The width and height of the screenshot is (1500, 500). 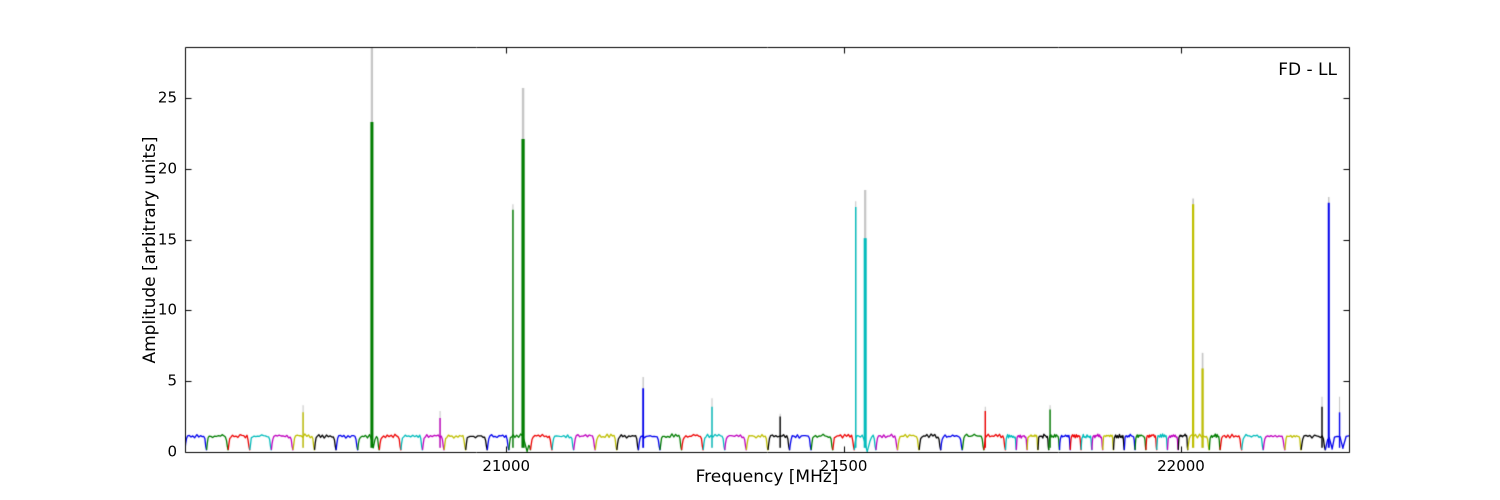 What do you see at coordinates (843, 466) in the screenshot?
I see `x-tick-label-21500: 21500` at bounding box center [843, 466].